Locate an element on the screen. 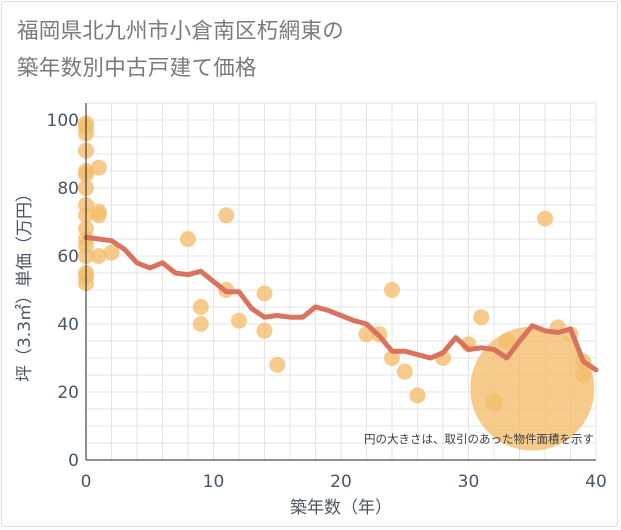 This screenshot has width=621, height=530. y-tick-label: 80 is located at coordinates (68, 189).